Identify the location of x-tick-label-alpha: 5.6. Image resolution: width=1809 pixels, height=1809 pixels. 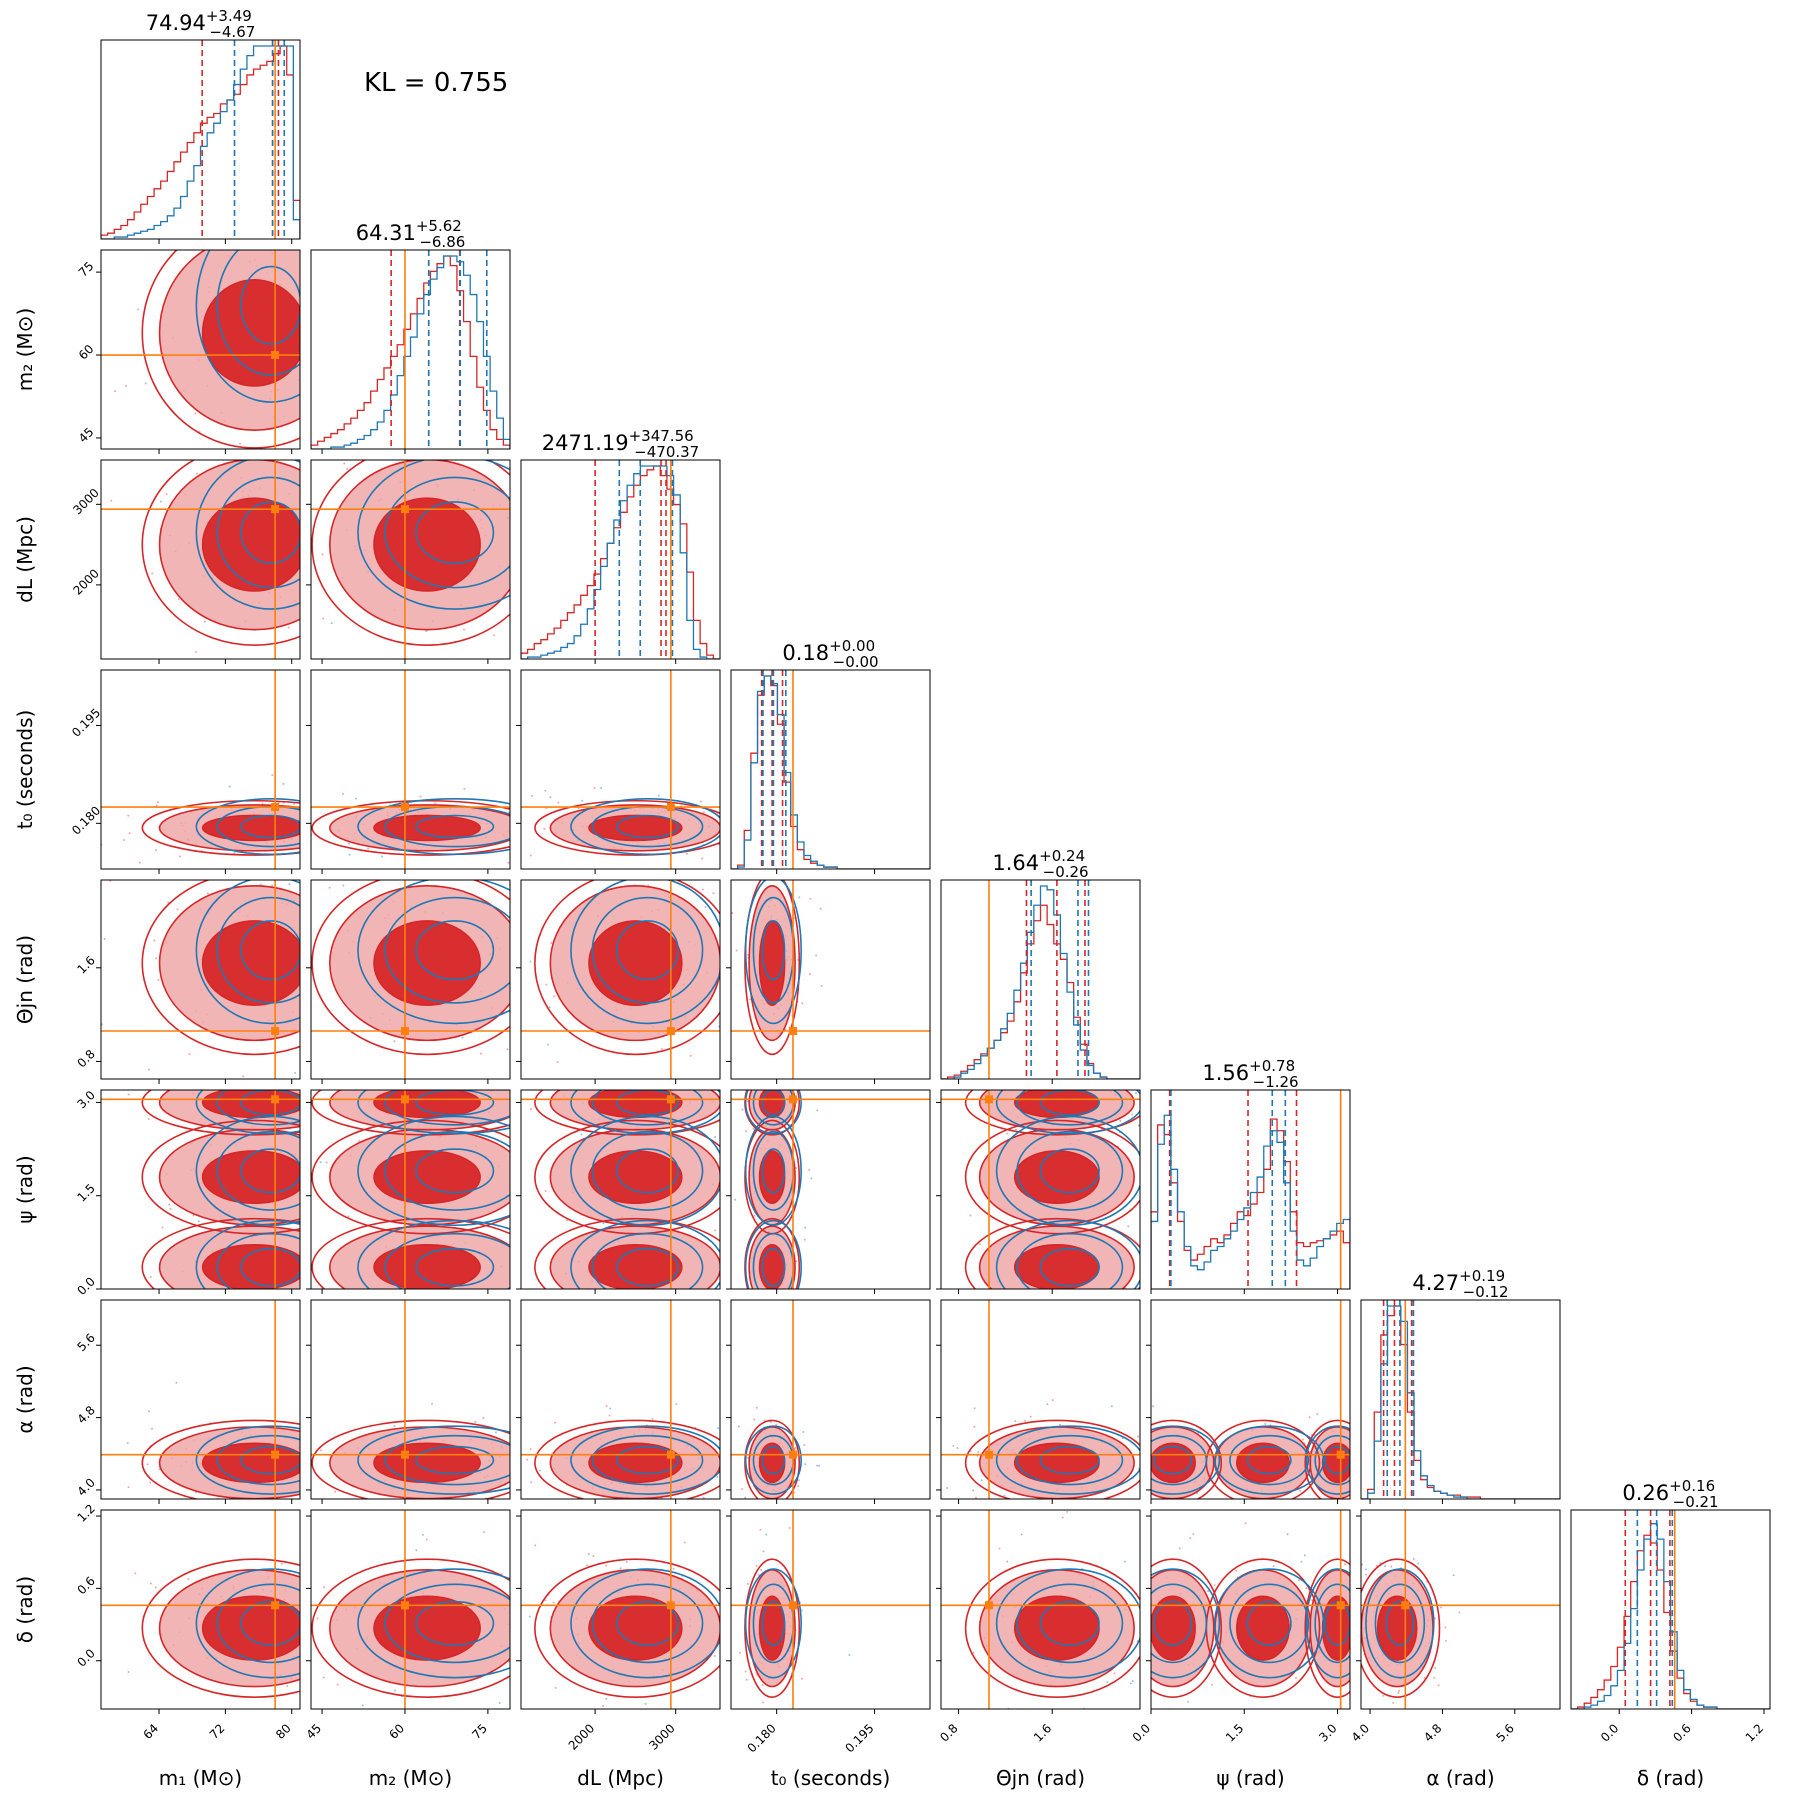
(1504, 1732).